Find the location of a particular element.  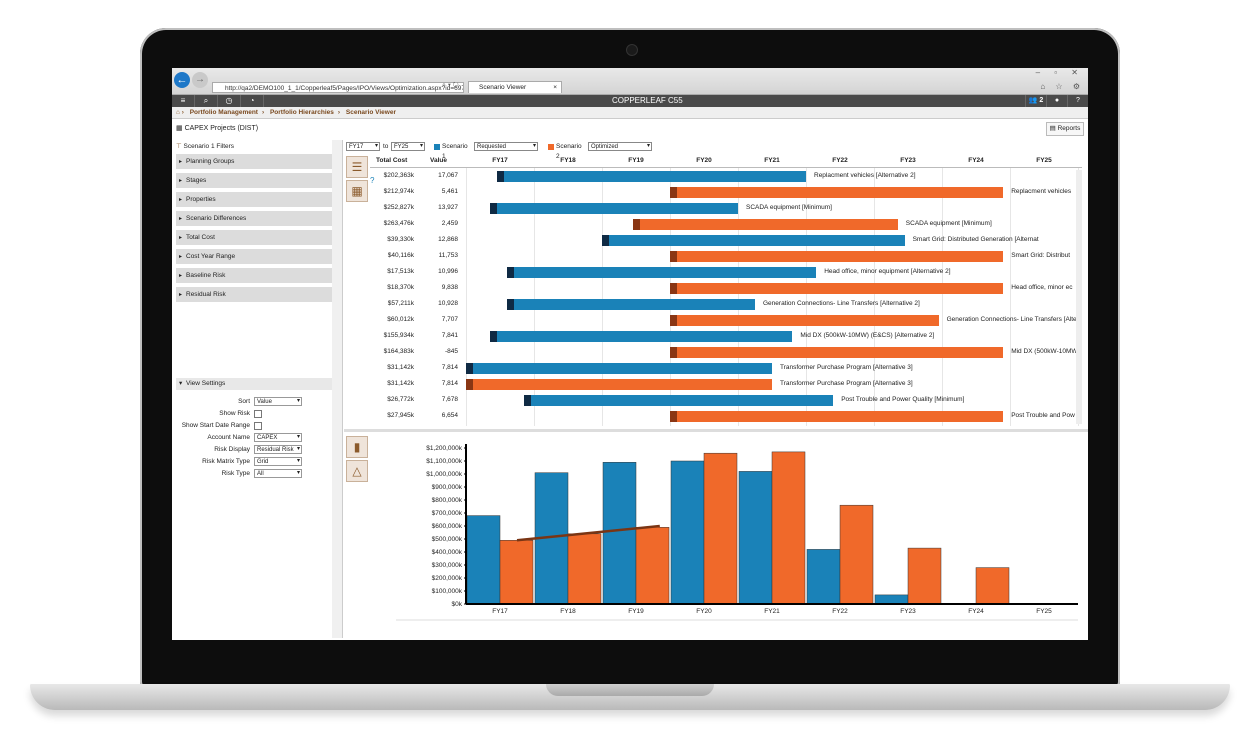

gantt-row: $164,383k -845 Mid DX (500kW-10MW is located at coordinates (726, 352).